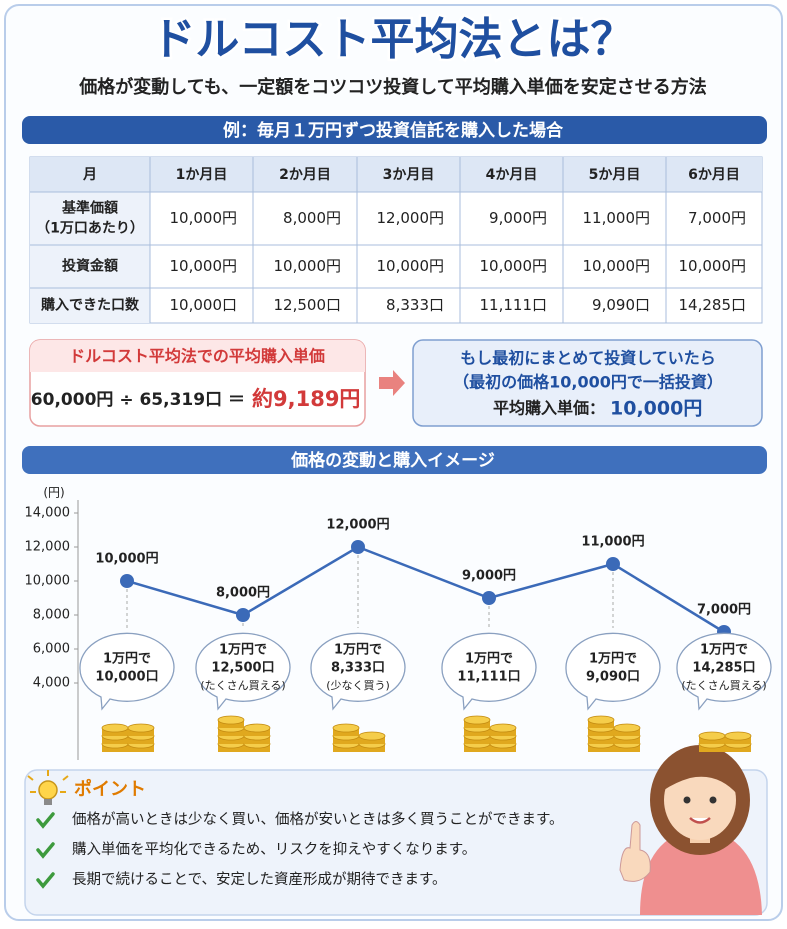 This screenshot has width=787, height=929. What do you see at coordinates (723, 668) in the screenshot?
I see `bubble-text: 14,285口` at bounding box center [723, 668].